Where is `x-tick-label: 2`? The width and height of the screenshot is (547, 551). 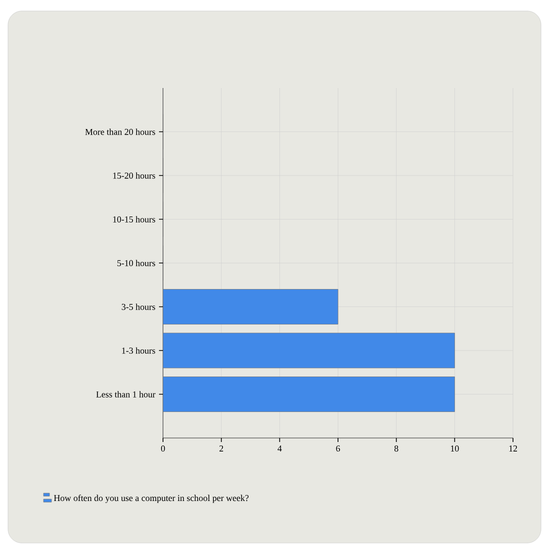
x-tick-label: 2 is located at coordinates (221, 449).